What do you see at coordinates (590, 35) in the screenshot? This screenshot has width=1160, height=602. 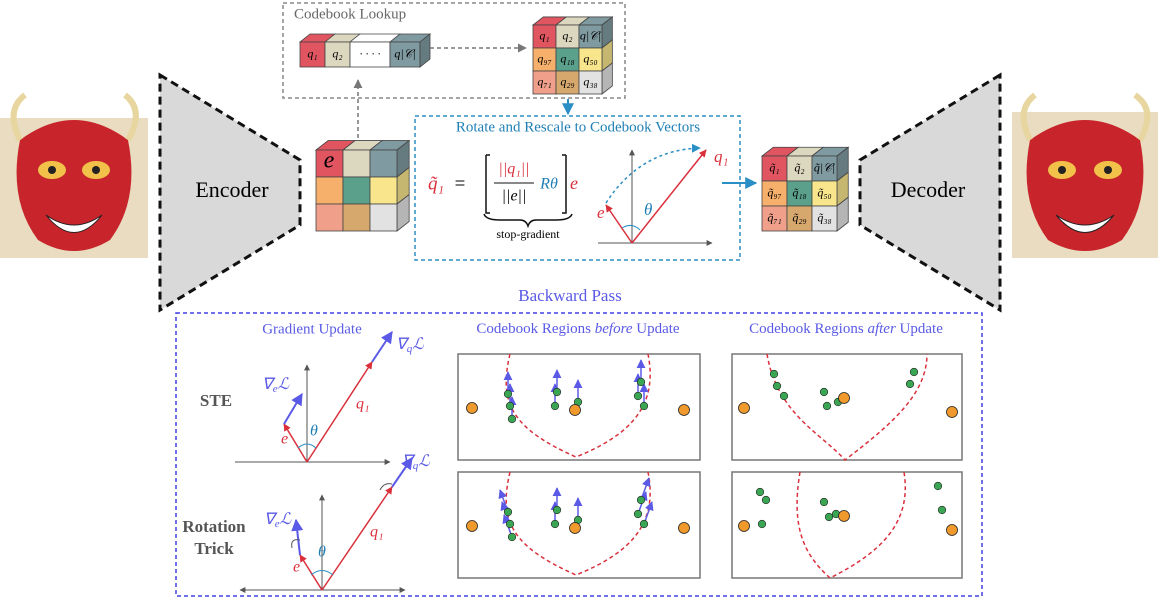 I see `cell-label: q|𝒞|` at bounding box center [590, 35].